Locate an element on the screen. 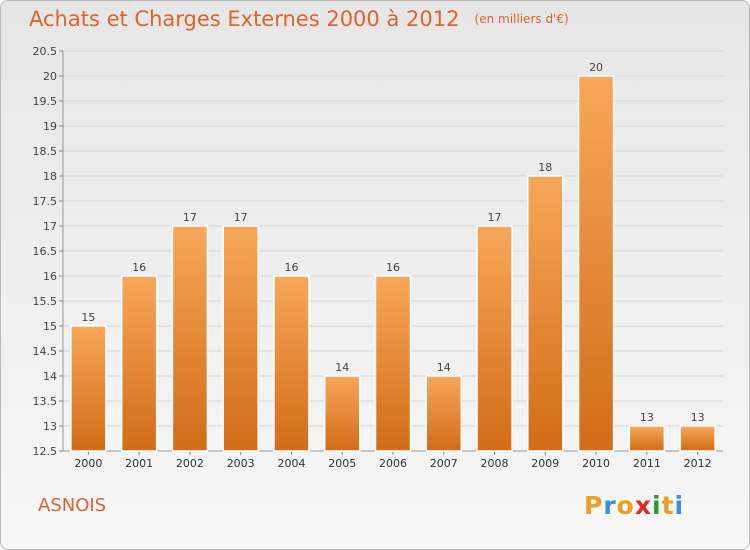 Image resolution: width=750 pixels, height=550 pixels. data-label: 18 is located at coordinates (545, 167).